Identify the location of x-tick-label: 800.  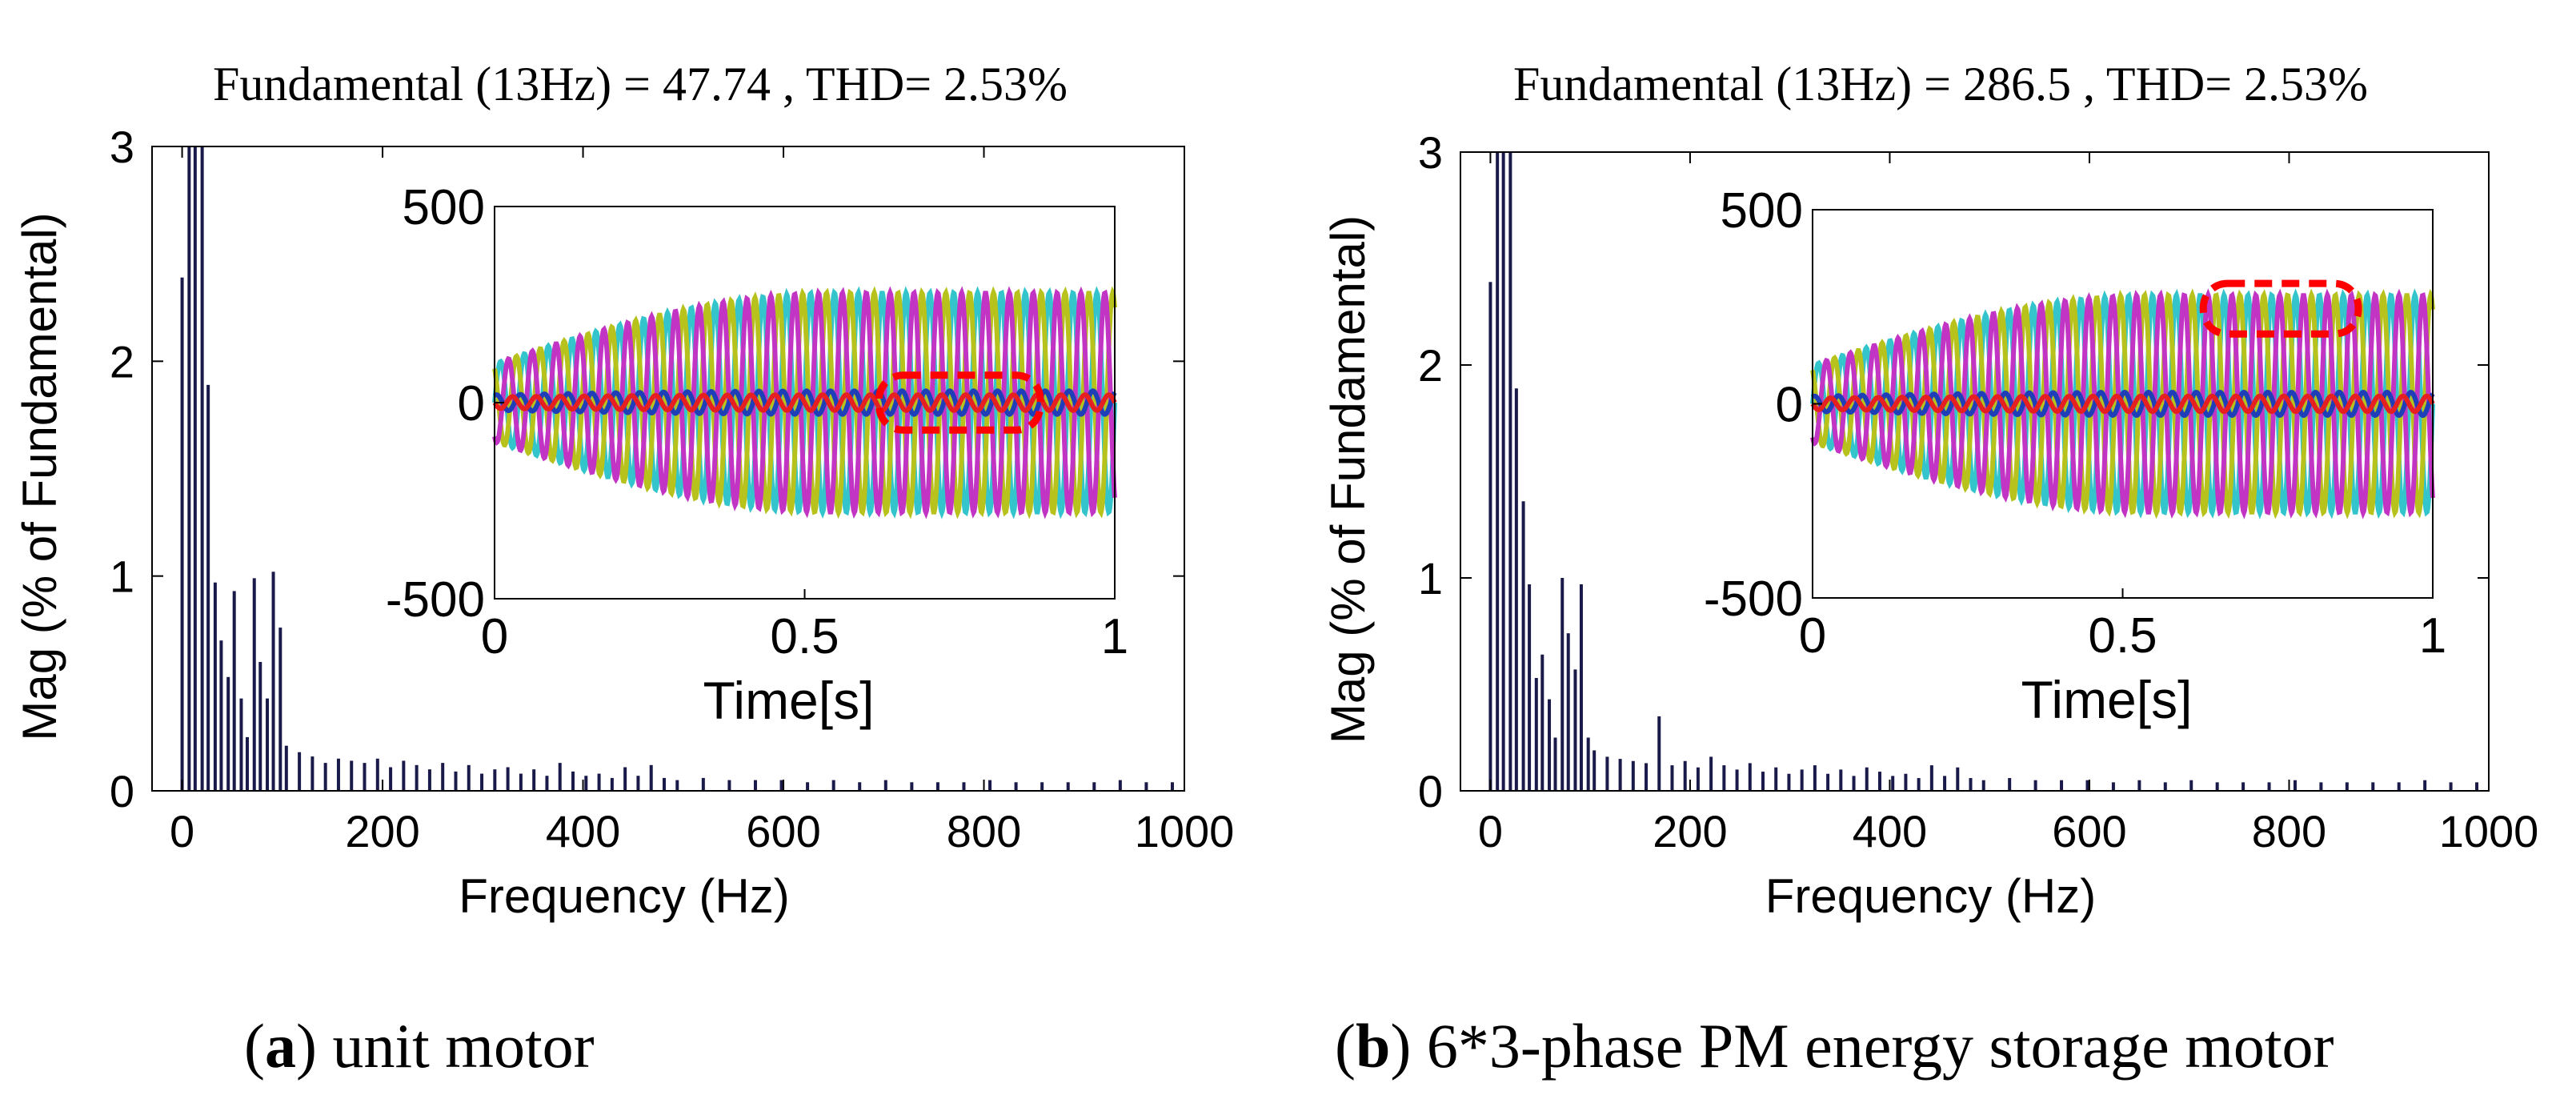
(984, 831).